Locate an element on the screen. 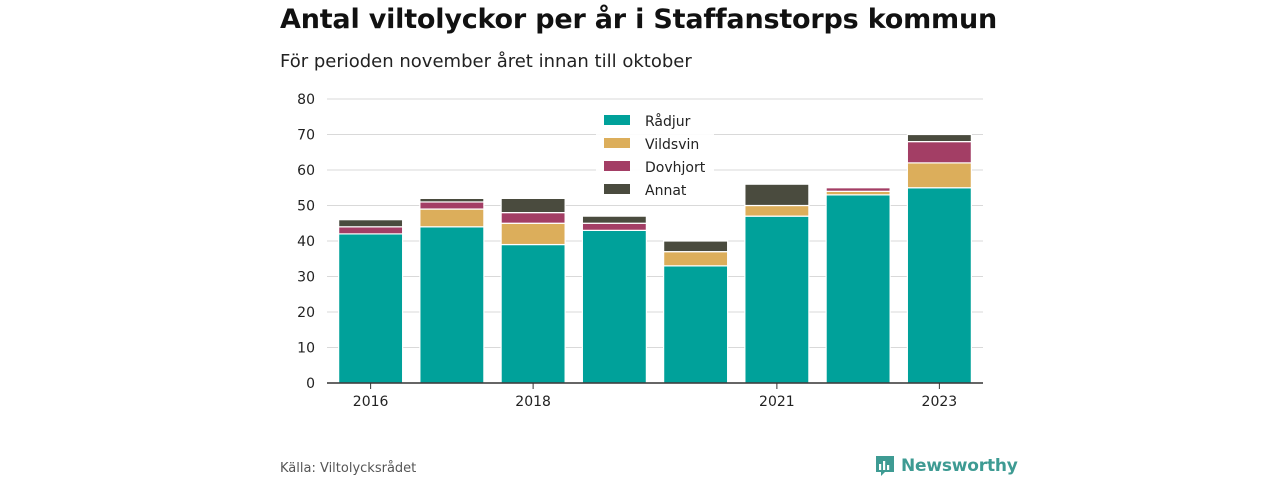  y-tick-label: 80 is located at coordinates (306, 100).